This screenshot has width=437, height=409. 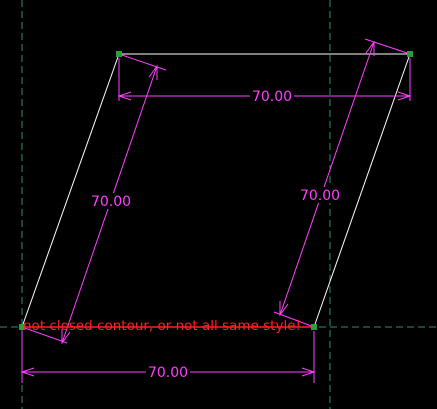 What do you see at coordinates (327, 178) in the screenshot?
I see `dim-right-line` at bounding box center [327, 178].